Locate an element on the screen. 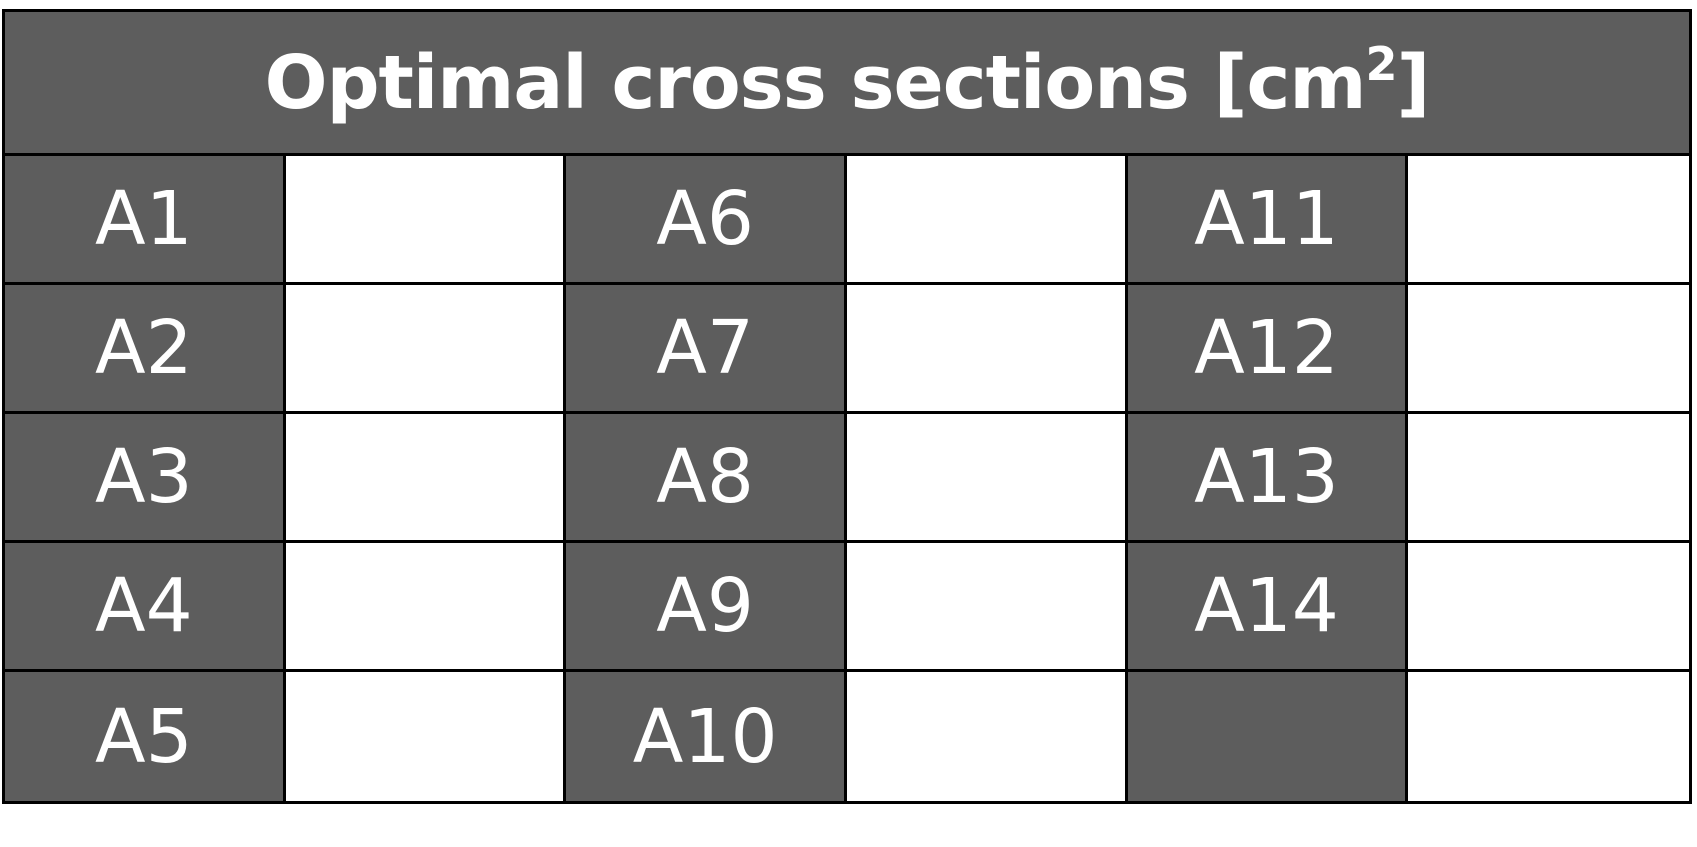 This screenshot has width=1697, height=847. table-title-end: ] is located at coordinates (1413, 82).